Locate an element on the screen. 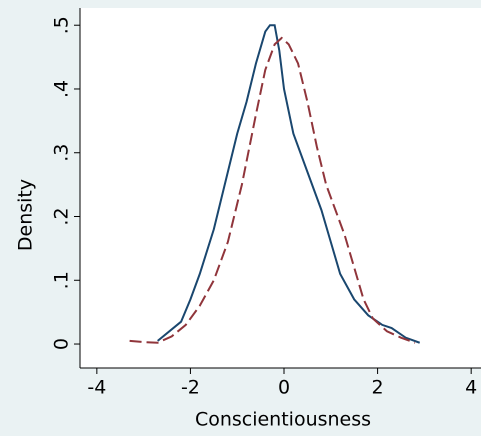 Image resolution: width=481 pixels, height=436 pixels. y-tick-label: .3 is located at coordinates (62, 153).